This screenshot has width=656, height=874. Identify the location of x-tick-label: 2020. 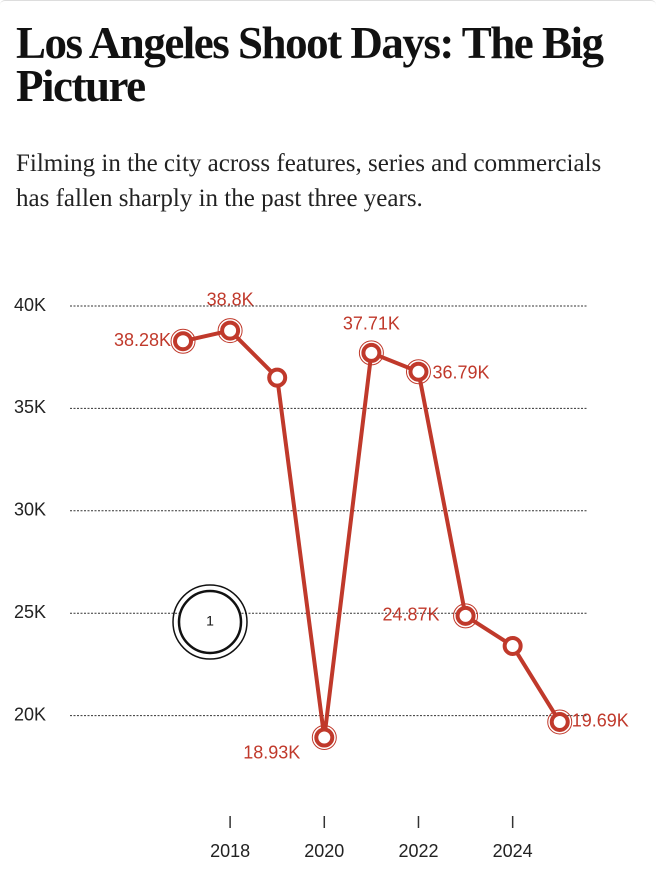
(324, 851).